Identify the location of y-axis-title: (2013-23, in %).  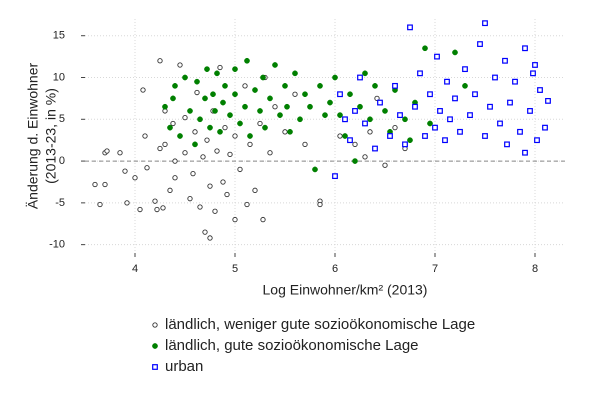
(51, 136).